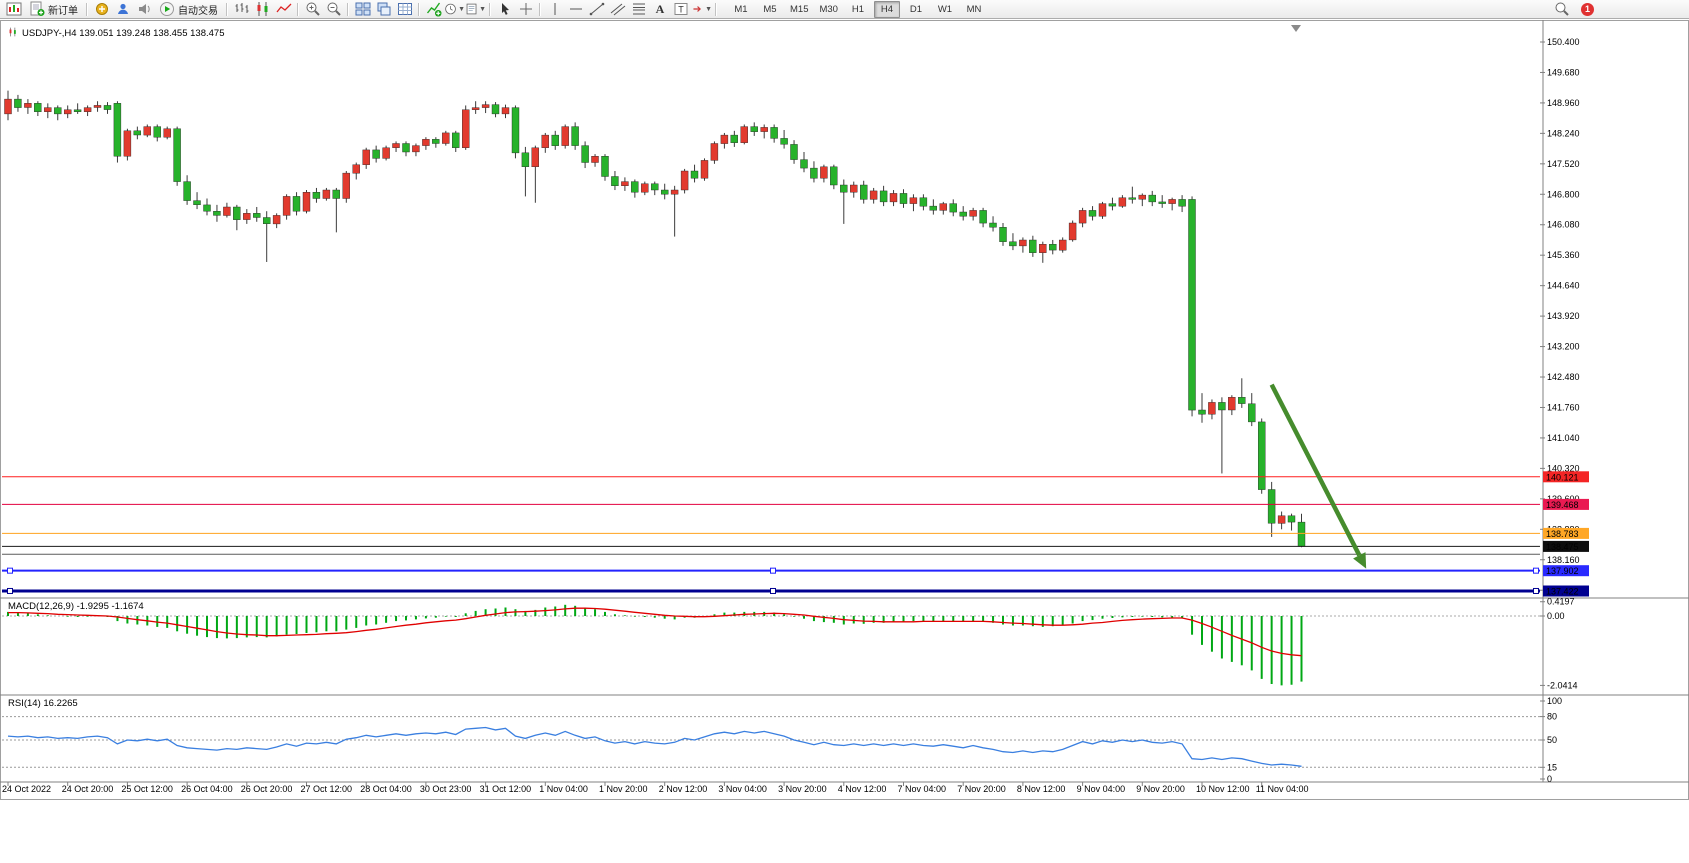 The height and width of the screenshot is (863, 1689). I want to click on timeframe-button-m1: M1, so click(741, 9).